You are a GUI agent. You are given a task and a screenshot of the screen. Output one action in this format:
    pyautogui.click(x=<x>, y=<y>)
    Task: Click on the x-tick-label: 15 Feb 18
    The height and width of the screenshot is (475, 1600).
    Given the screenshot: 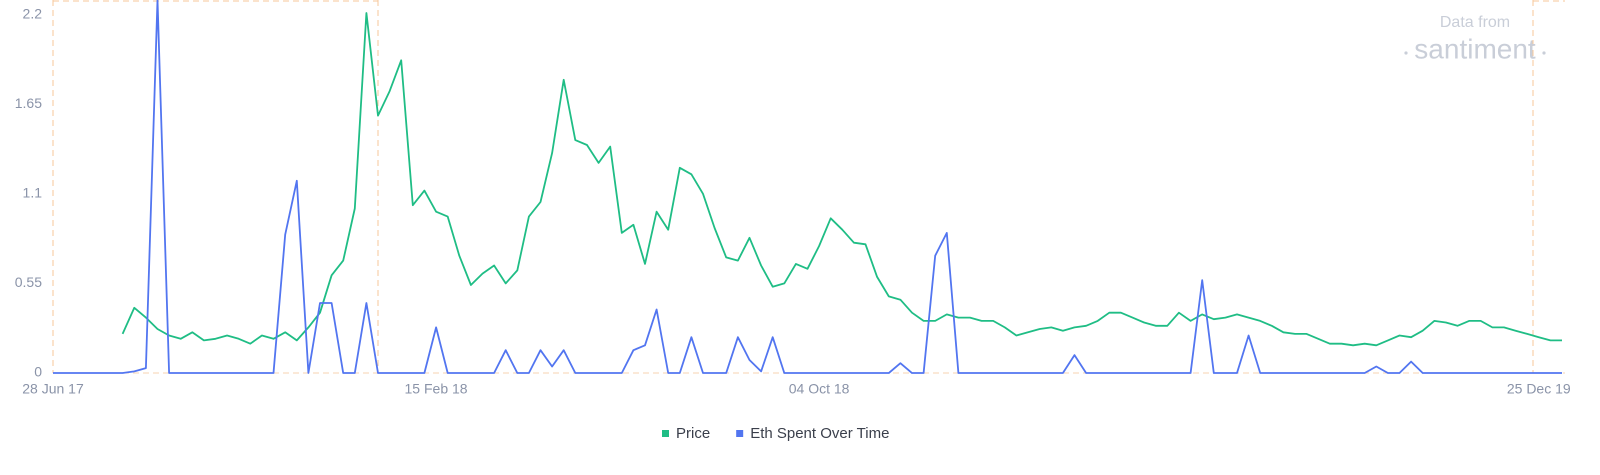 What is the action you would take?
    pyautogui.click(x=436, y=389)
    